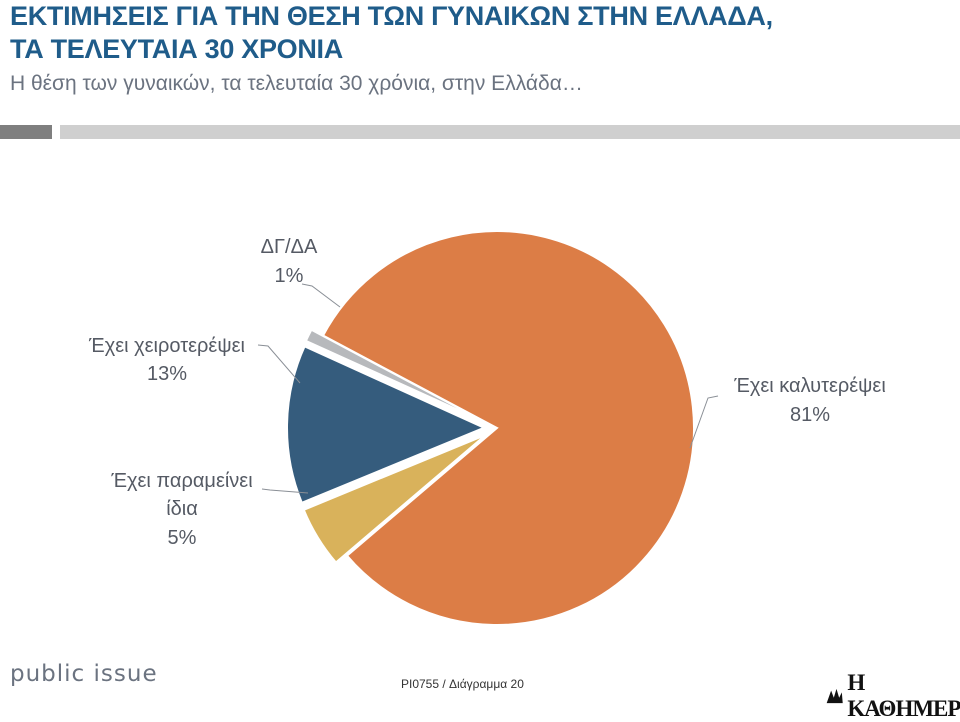 Image resolution: width=960 pixels, height=722 pixels. I want to click on slice-label-same-line2: ίδια, so click(182, 509).